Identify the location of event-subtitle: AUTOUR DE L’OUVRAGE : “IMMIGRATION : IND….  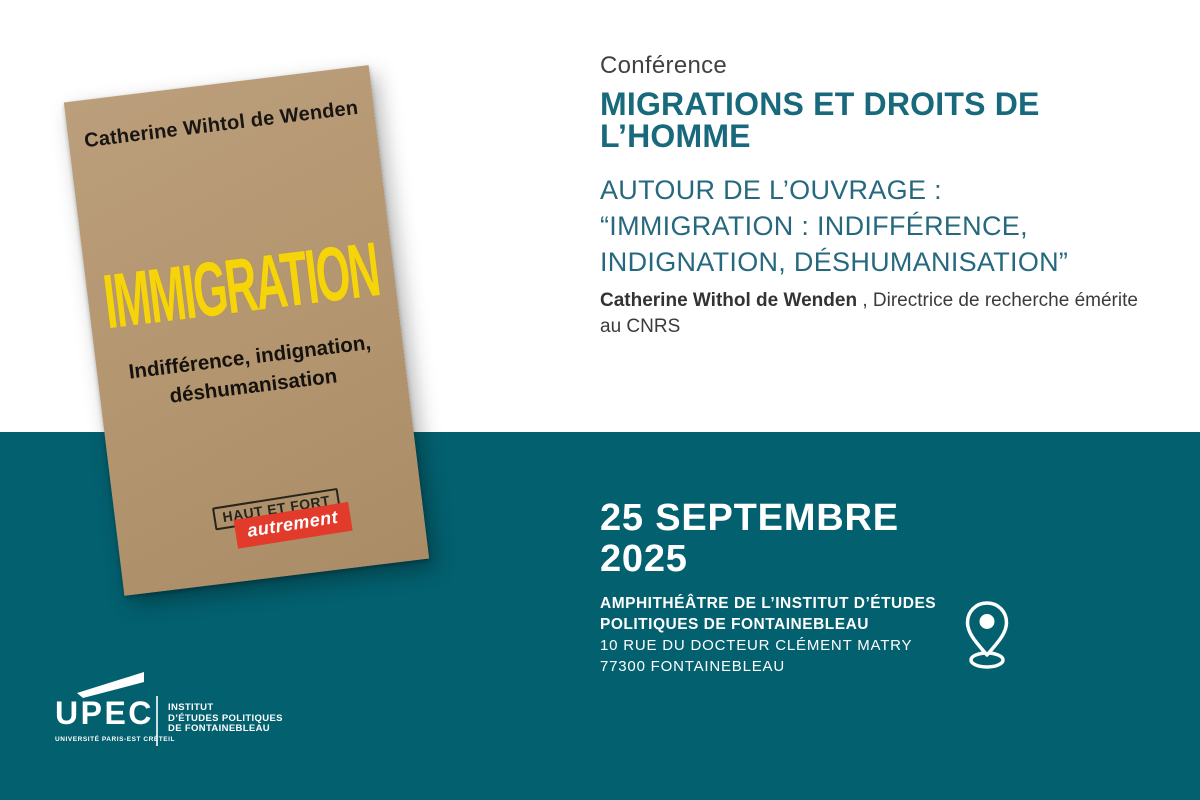
(887, 226).